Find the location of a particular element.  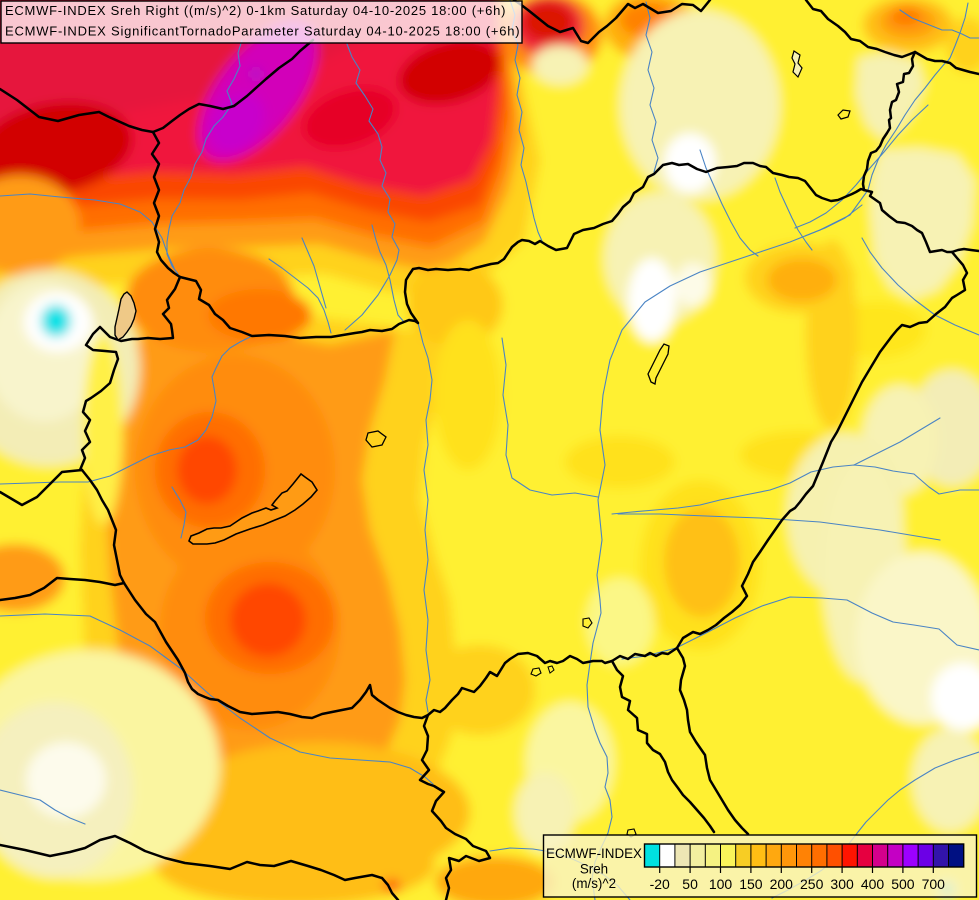

svg-text: 700 is located at coordinates (934, 884).